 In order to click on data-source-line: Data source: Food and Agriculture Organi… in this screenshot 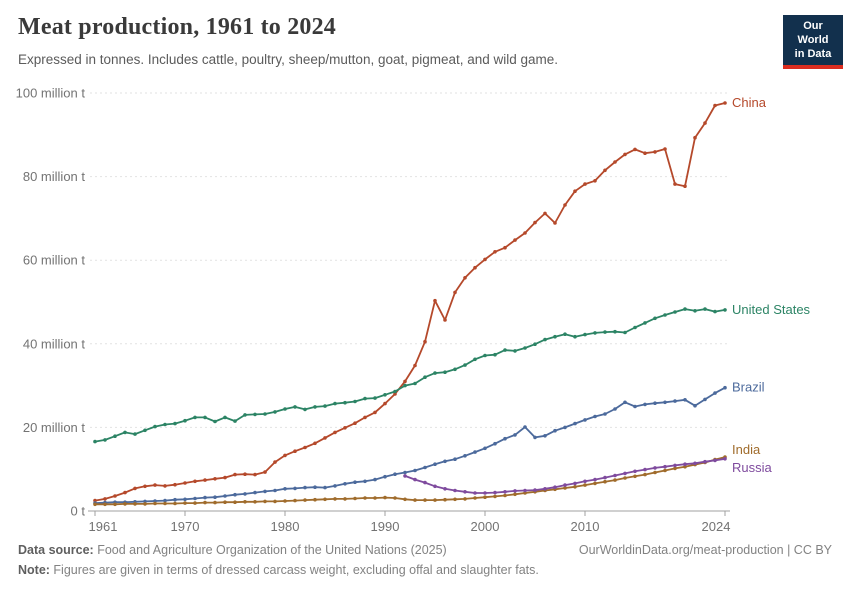, I will do `click(232, 550)`.